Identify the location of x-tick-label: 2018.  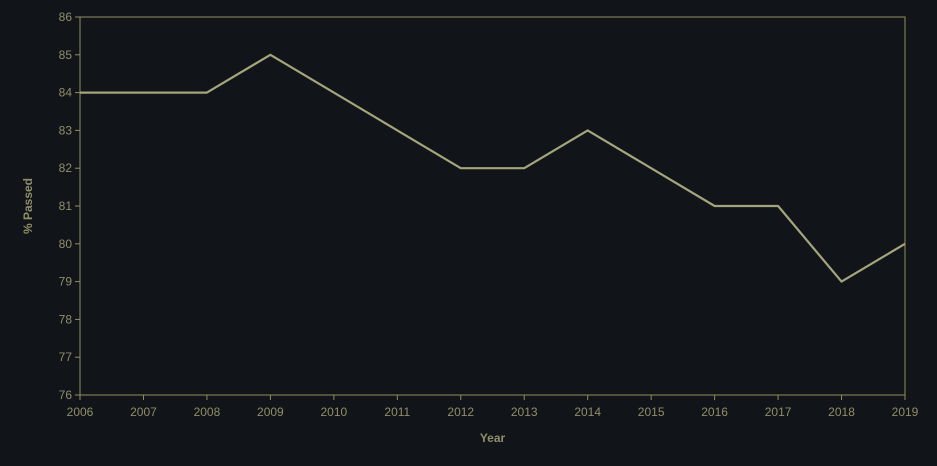
(841, 412).